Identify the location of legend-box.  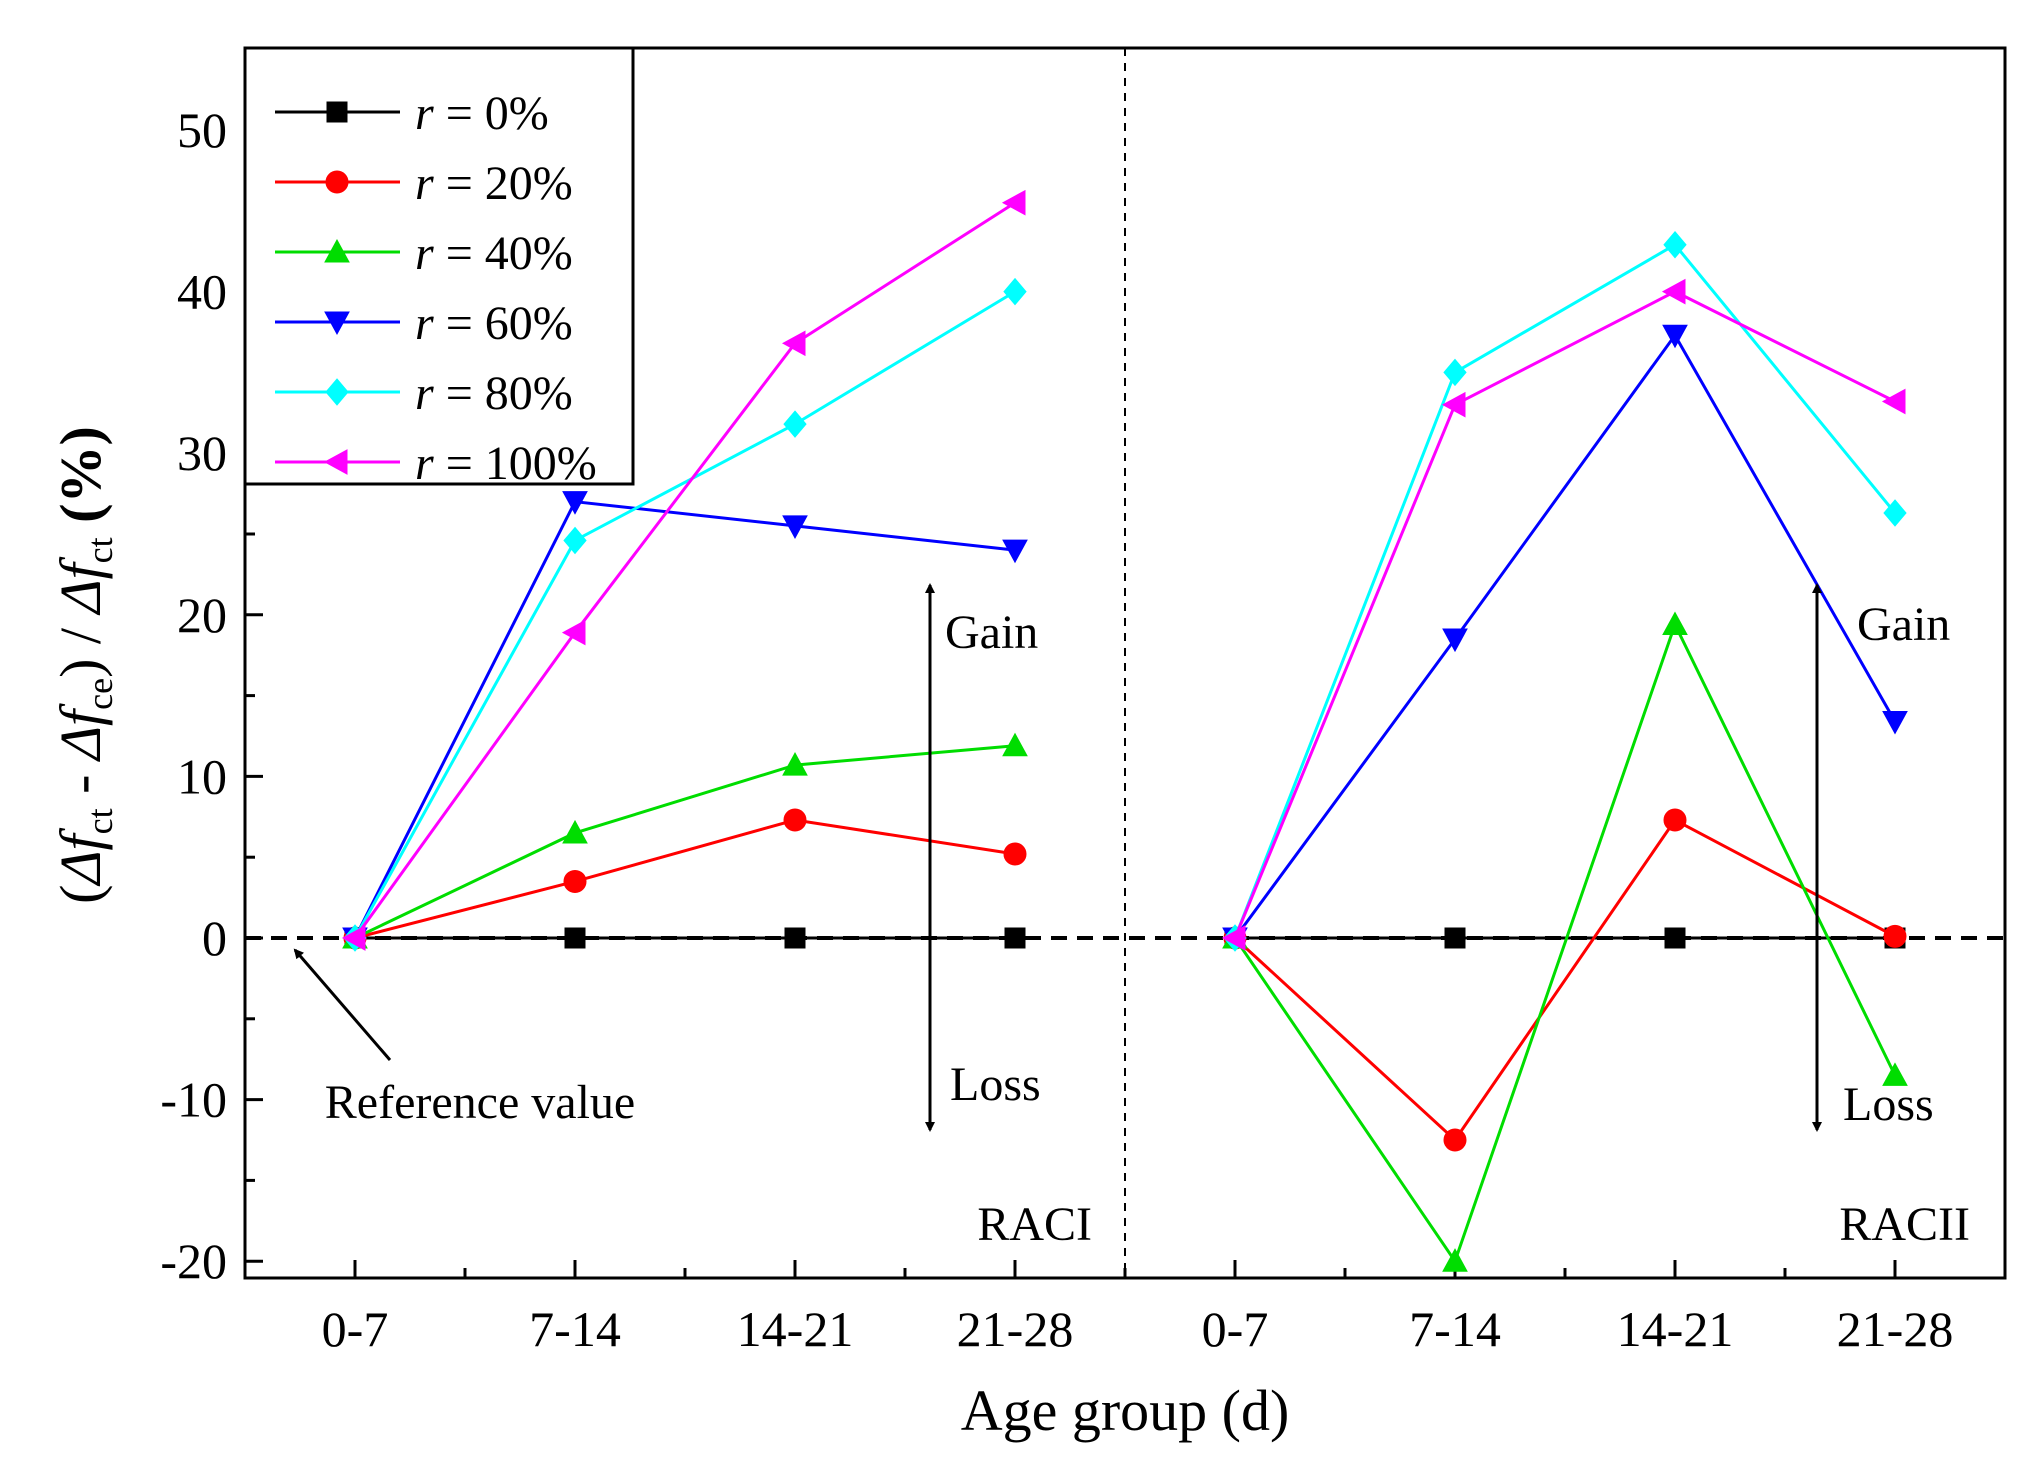
(439, 266).